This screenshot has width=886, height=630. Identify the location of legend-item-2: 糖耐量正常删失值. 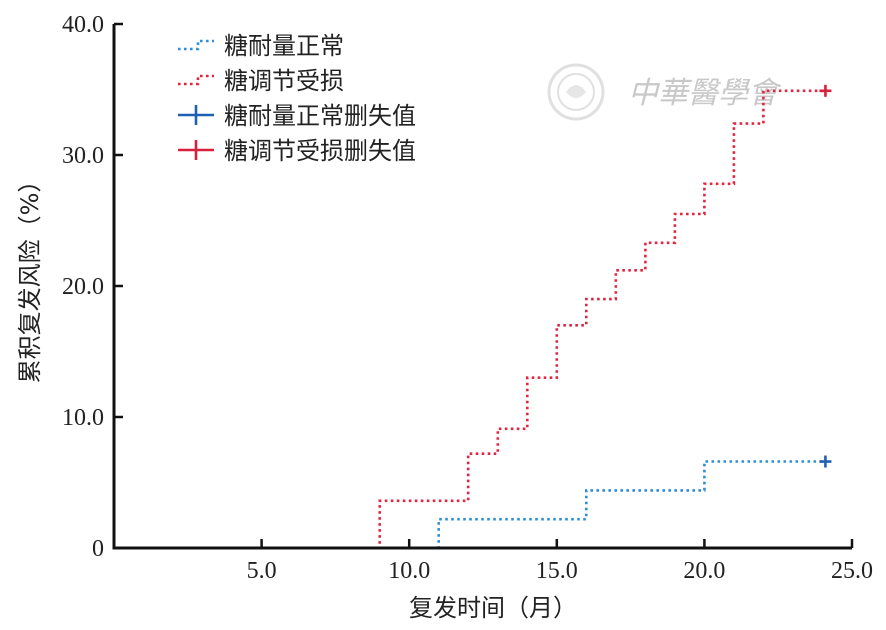
(297, 116).